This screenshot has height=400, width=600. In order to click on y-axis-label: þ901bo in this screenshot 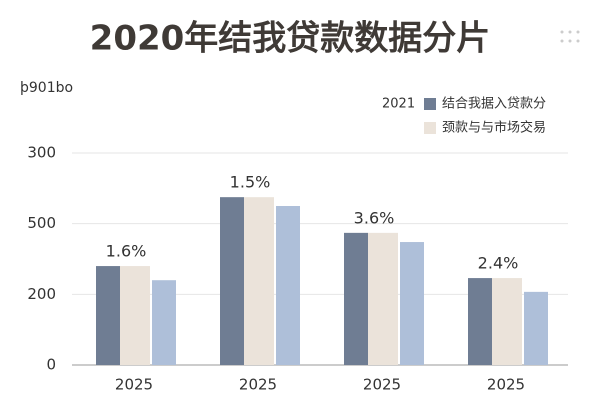, I will do `click(46, 88)`.